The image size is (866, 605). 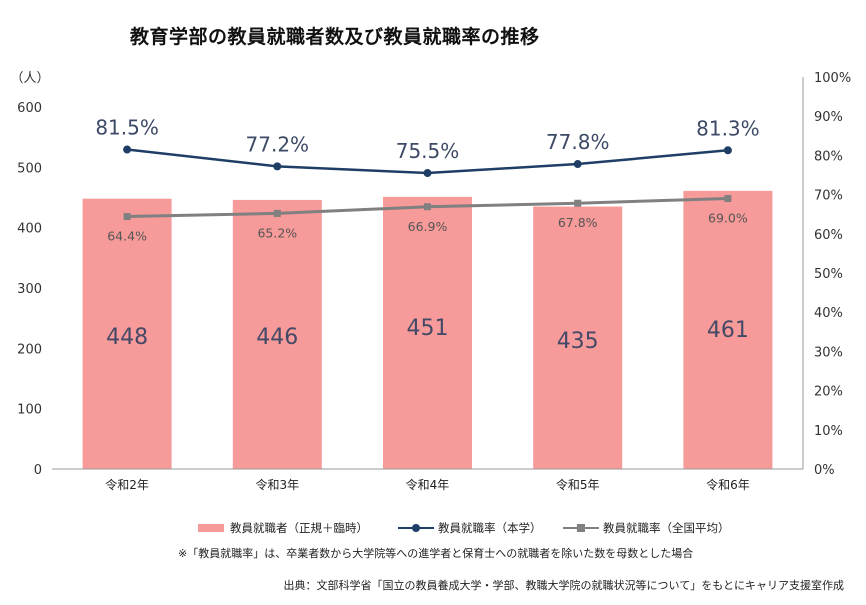 What do you see at coordinates (728, 484) in the screenshot?
I see `x-tick-label: 令和6年` at bounding box center [728, 484].